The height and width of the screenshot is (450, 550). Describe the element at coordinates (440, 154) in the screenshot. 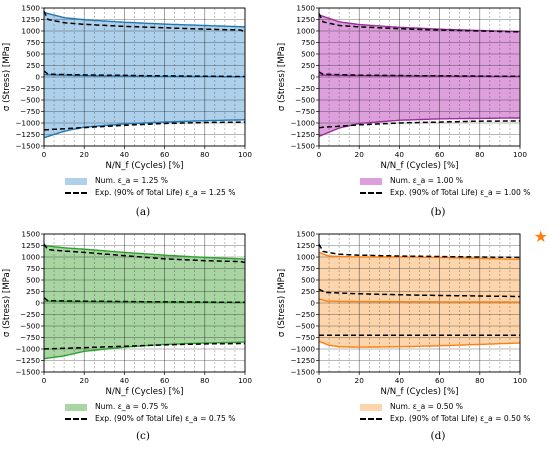

I see `x-tick-label-b: 60` at that location.